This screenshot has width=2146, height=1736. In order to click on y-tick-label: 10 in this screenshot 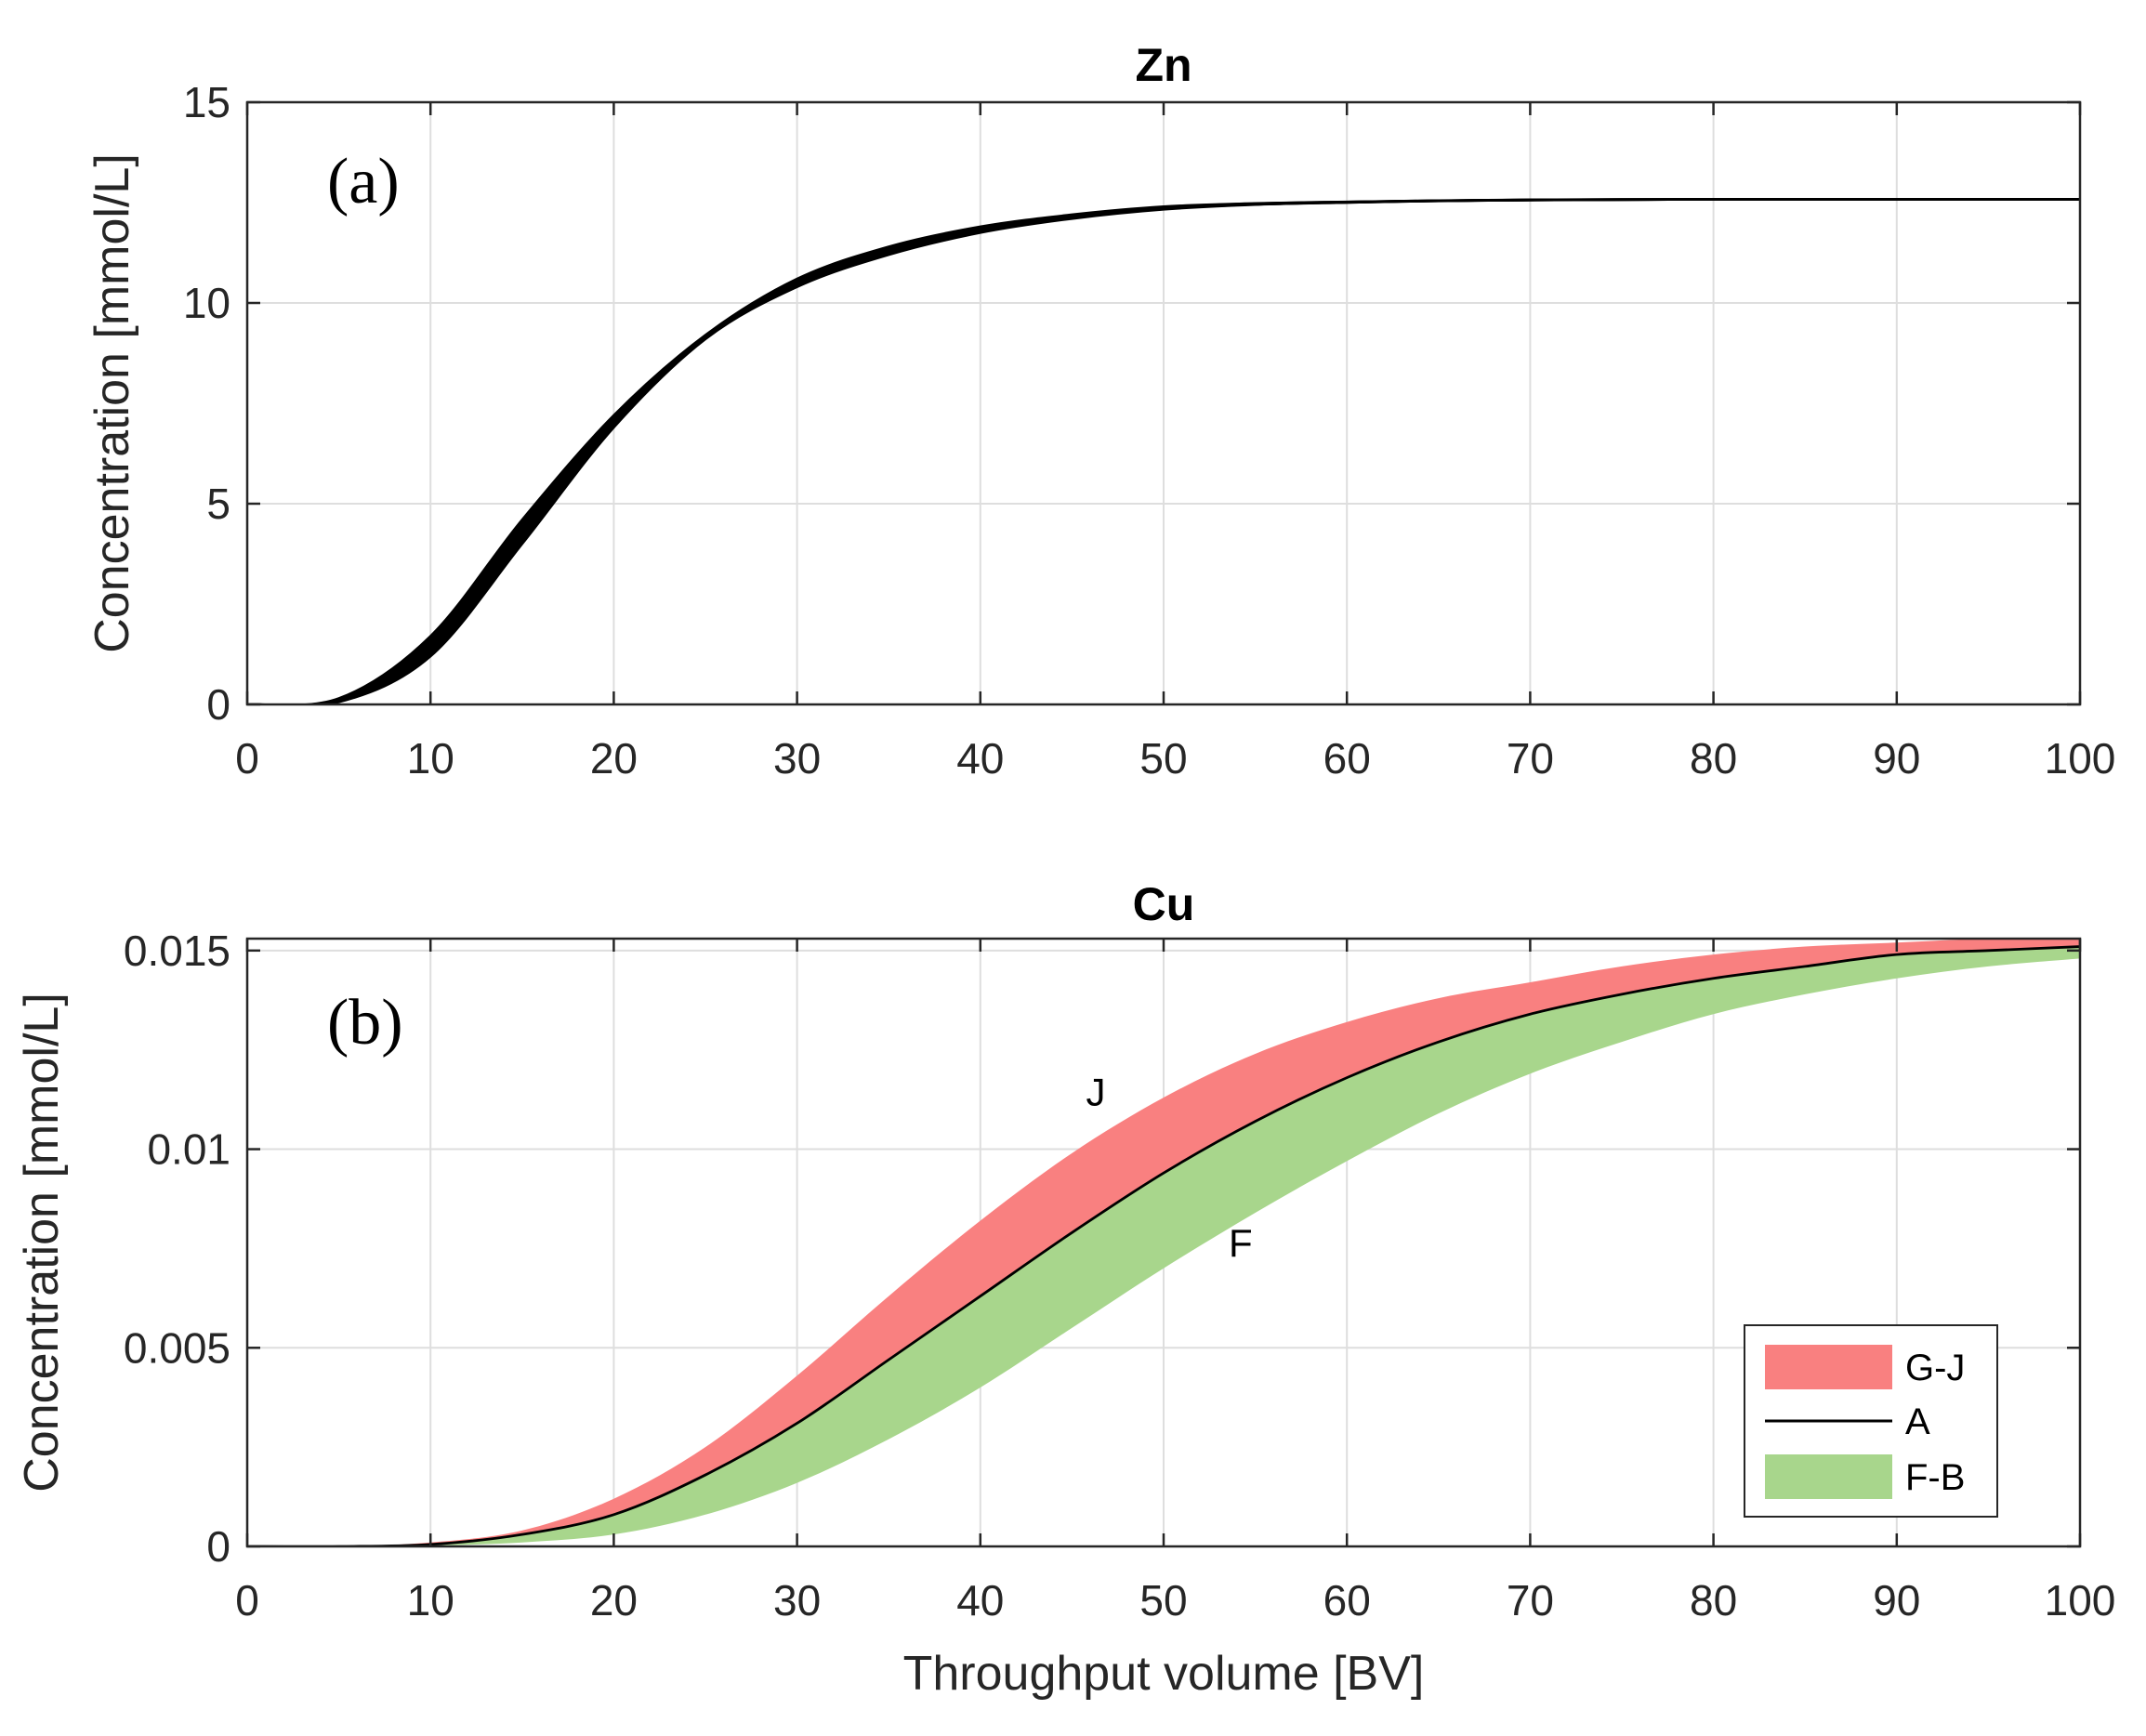, I will do `click(207, 303)`.